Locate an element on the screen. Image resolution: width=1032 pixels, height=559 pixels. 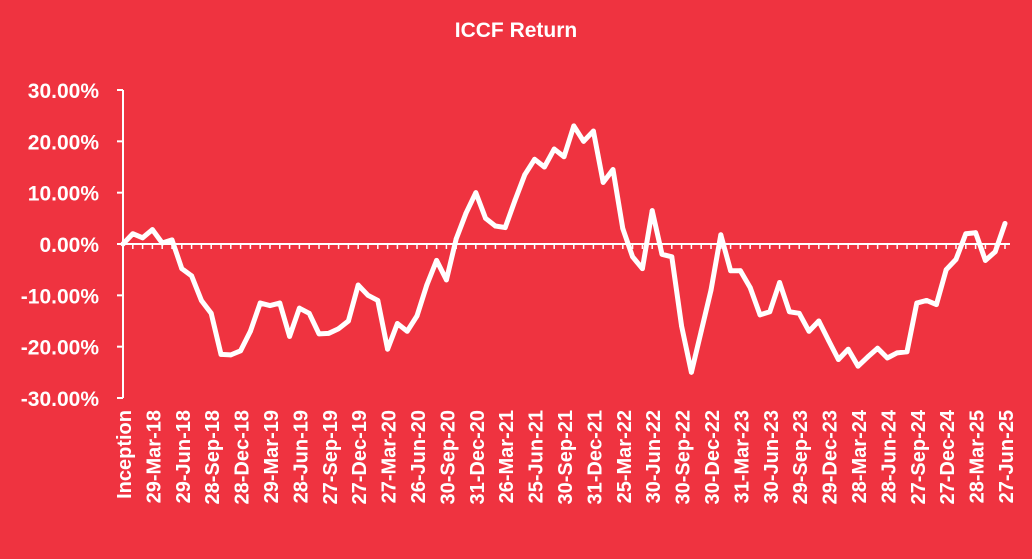
x-tick-label: 29-Jun-18 is located at coordinates (184, 456).